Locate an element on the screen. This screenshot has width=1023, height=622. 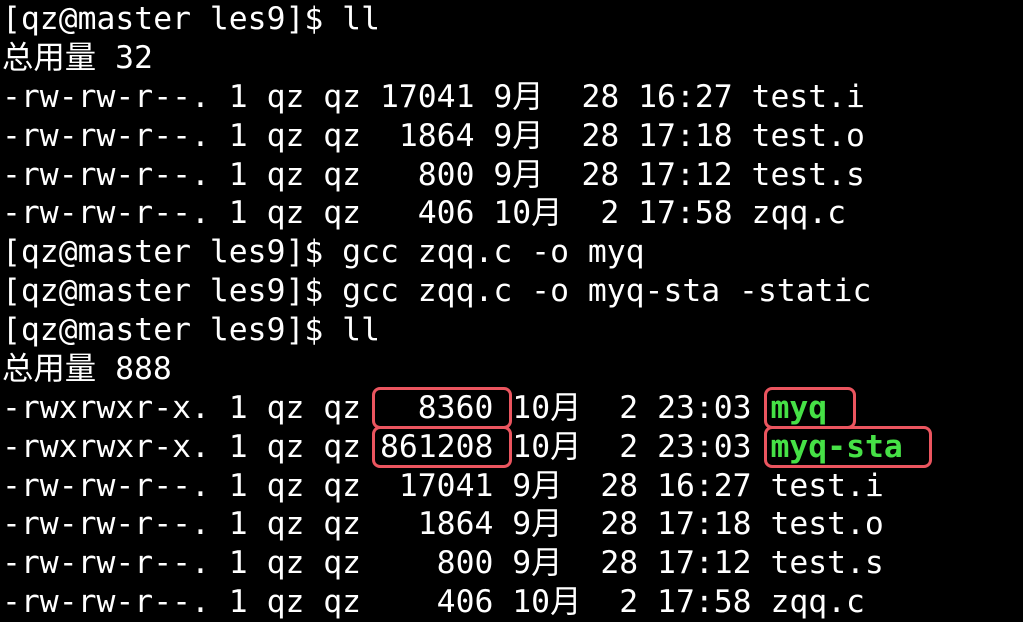
executable-file-name: myq-sta is located at coordinates (836, 446).